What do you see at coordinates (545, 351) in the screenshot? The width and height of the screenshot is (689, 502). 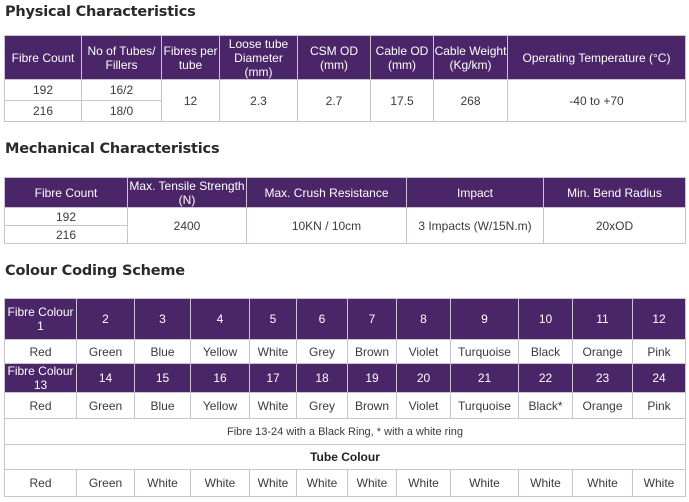 I see `colour-cell: Black` at bounding box center [545, 351].